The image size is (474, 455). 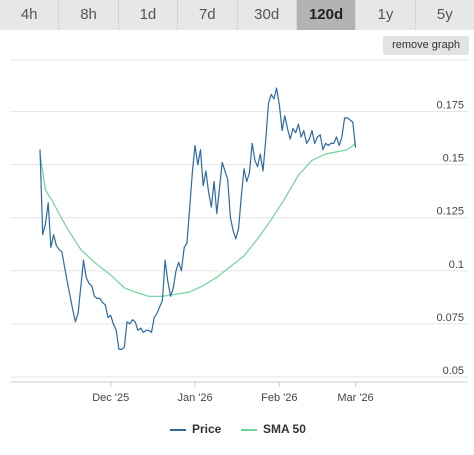 What do you see at coordinates (450, 239) in the screenshot?
I see `y-axis-labels: 0.05 0.075 0.1 0.125 0.15 0.175` at bounding box center [450, 239].